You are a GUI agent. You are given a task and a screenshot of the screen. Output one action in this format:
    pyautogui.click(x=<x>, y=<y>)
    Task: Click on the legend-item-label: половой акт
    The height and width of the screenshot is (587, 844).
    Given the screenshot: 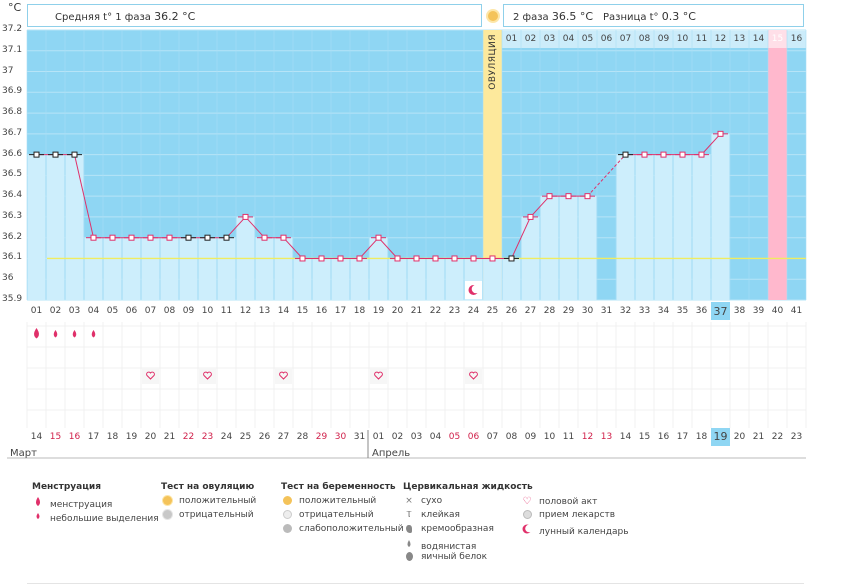 What is the action you would take?
    pyautogui.click(x=568, y=502)
    